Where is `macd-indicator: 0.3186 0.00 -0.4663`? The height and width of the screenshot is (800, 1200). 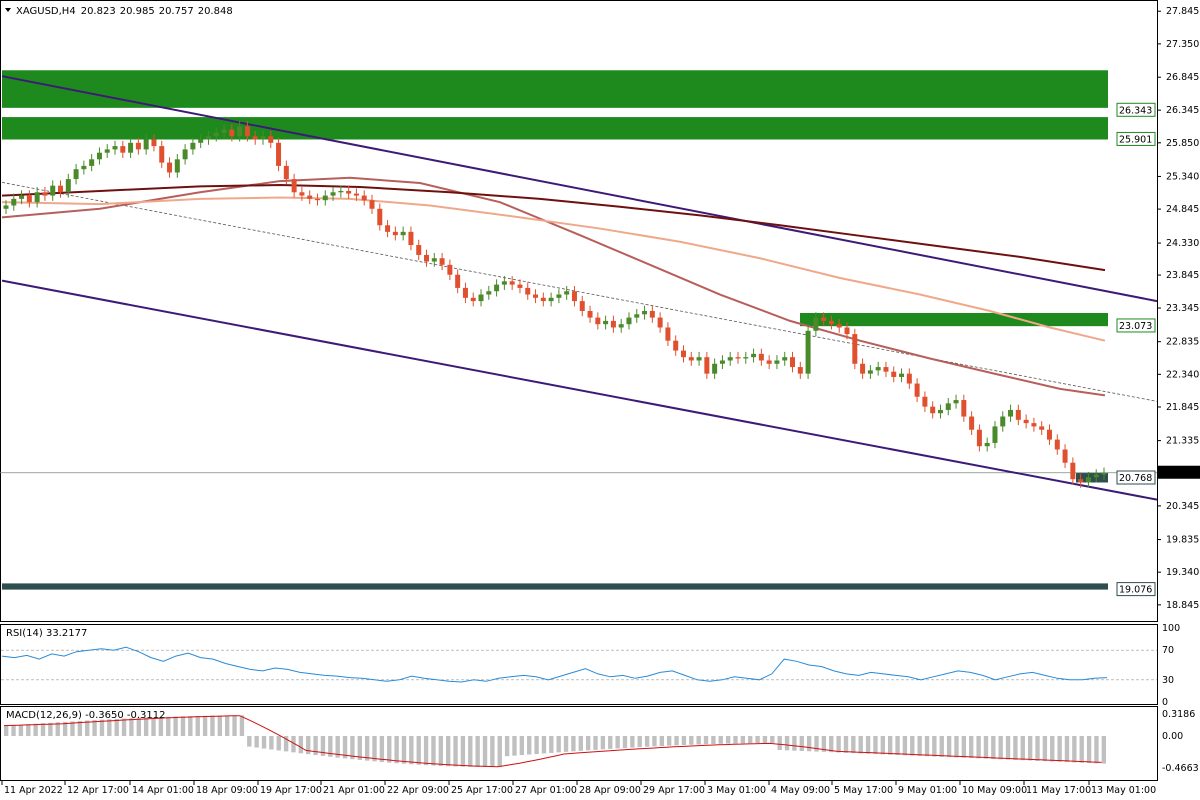 macd-indicator: 0.3186 0.00 -0.4663 is located at coordinates (601, 741).